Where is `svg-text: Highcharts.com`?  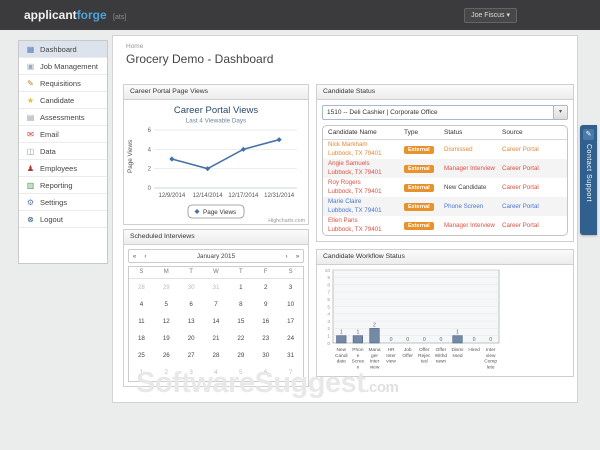 svg-text: Highcharts.com is located at coordinates (286, 221).